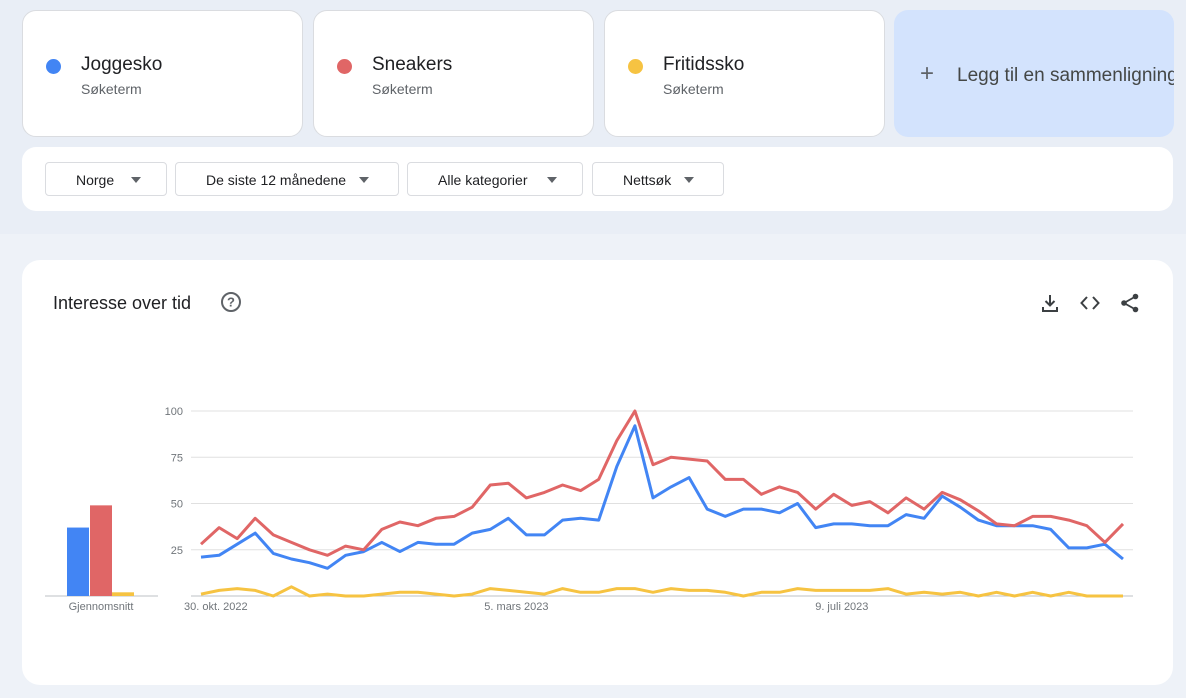  Describe the element at coordinates (216, 607) in the screenshot. I see `x-tick-label: 30. okt. 2022` at that location.